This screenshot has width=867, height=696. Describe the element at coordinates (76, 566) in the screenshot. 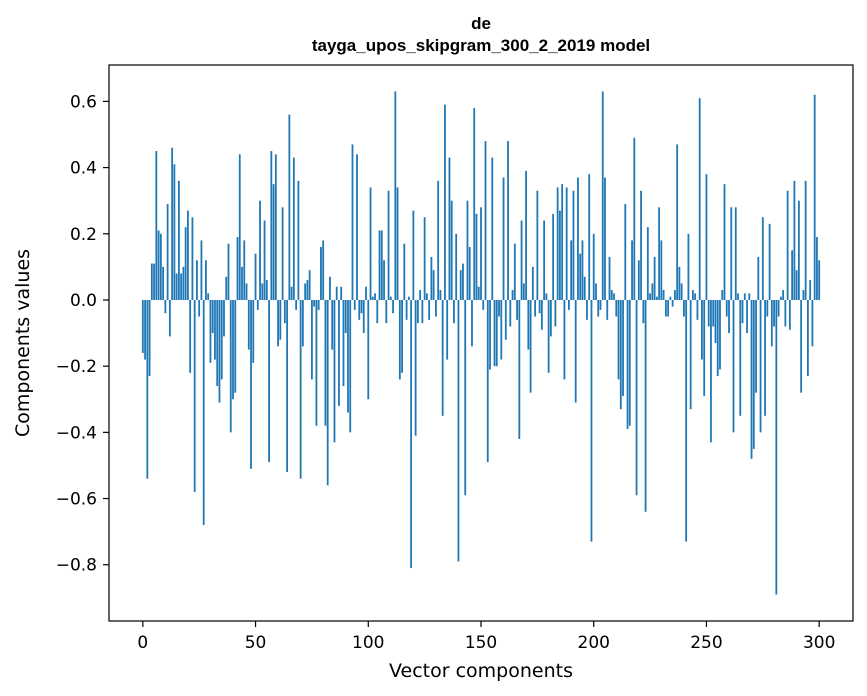

I see `y-tick-label: −0.8` at that location.